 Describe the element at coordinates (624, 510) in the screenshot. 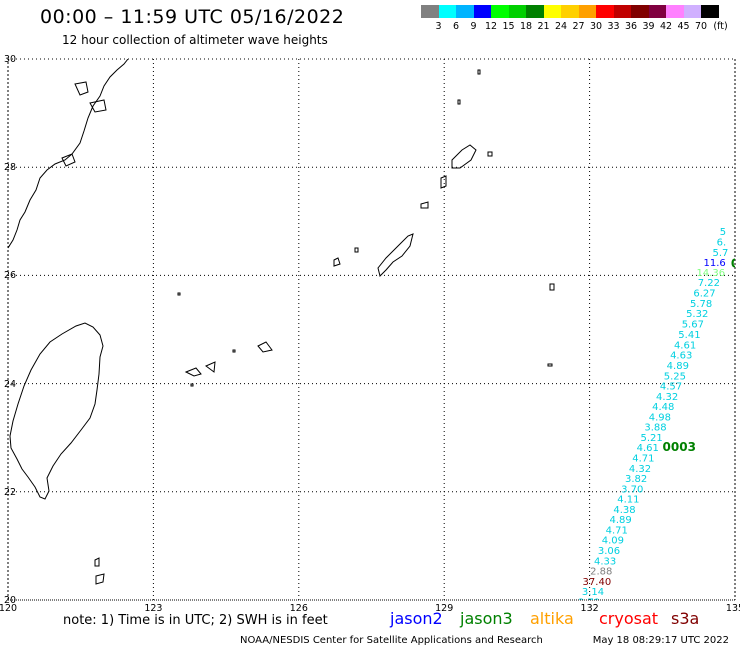

I see `wave-height-value: 4.38` at that location.